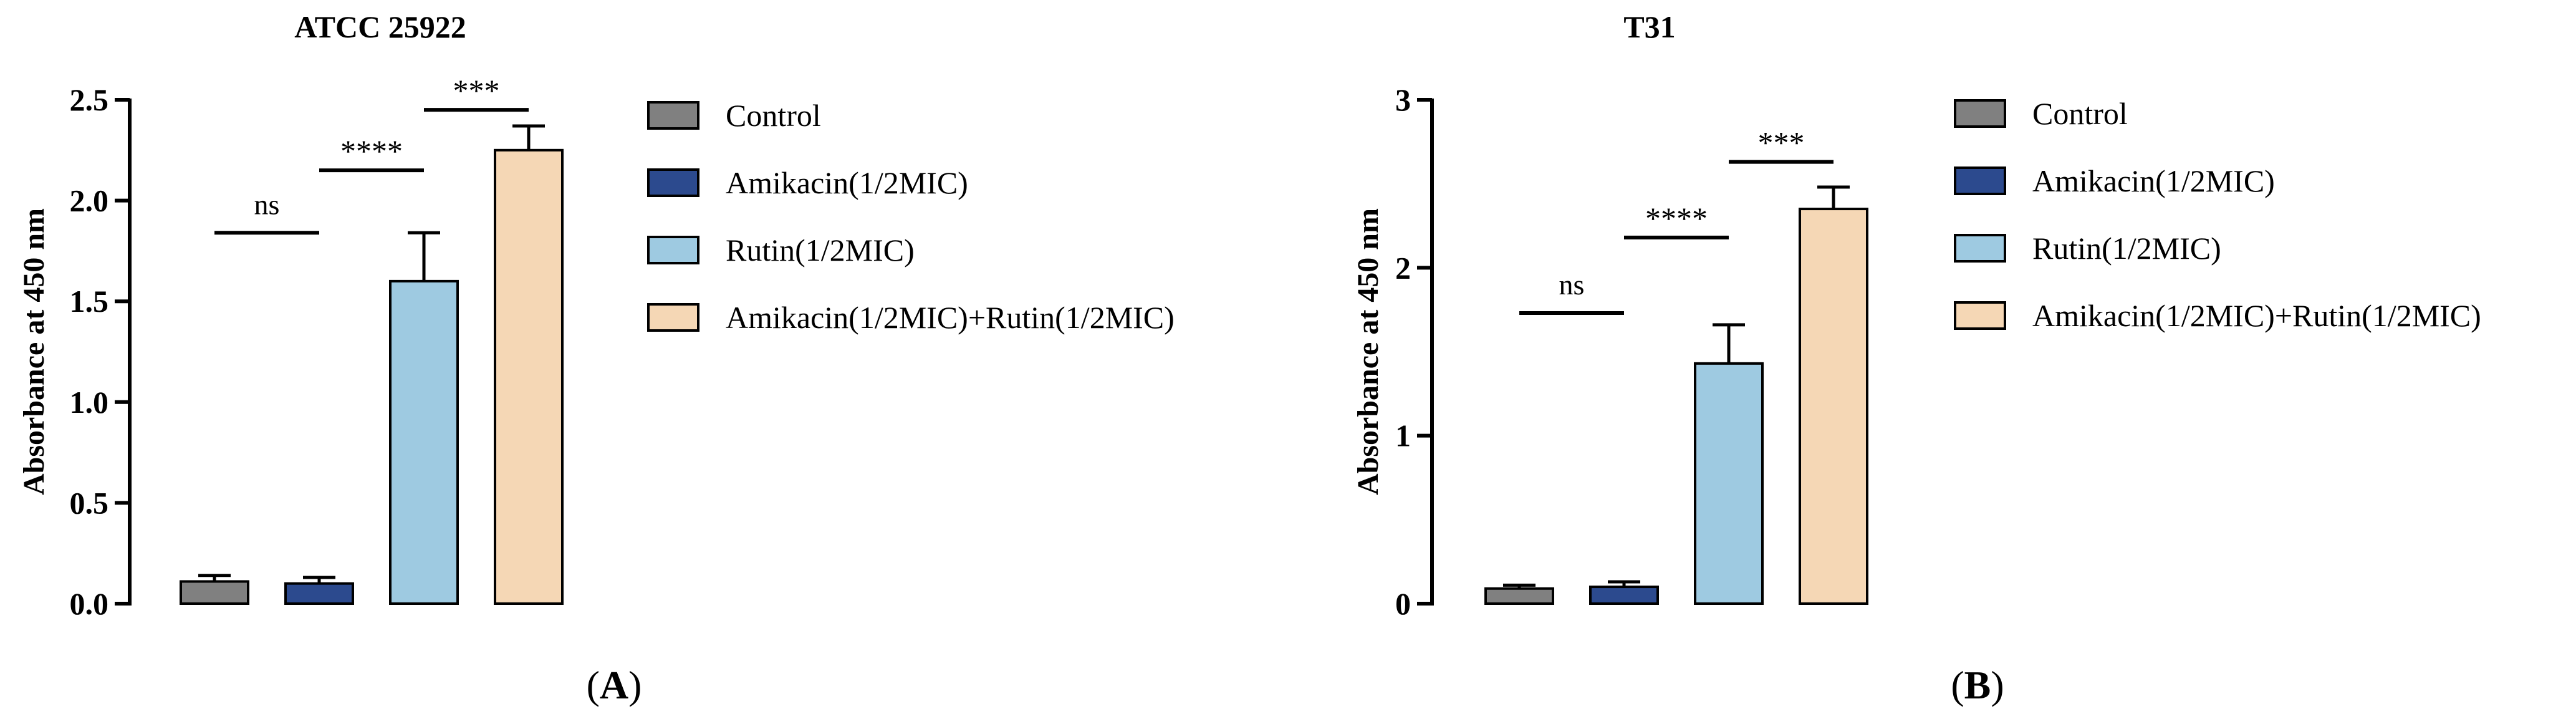  I want to click on panel-label: (A), so click(614, 685).